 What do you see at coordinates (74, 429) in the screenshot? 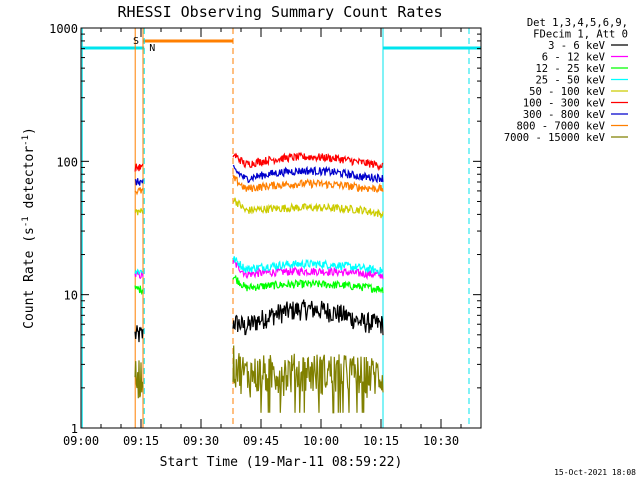
I see `y-tick-label: 1` at bounding box center [74, 429].